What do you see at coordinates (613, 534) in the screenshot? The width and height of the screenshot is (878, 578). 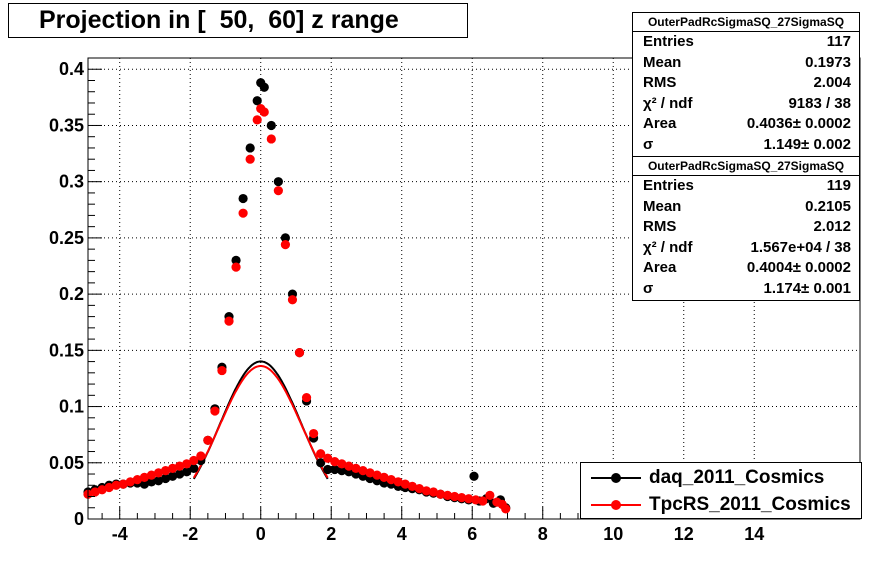 I see `x-tick-label: 10` at bounding box center [613, 534].